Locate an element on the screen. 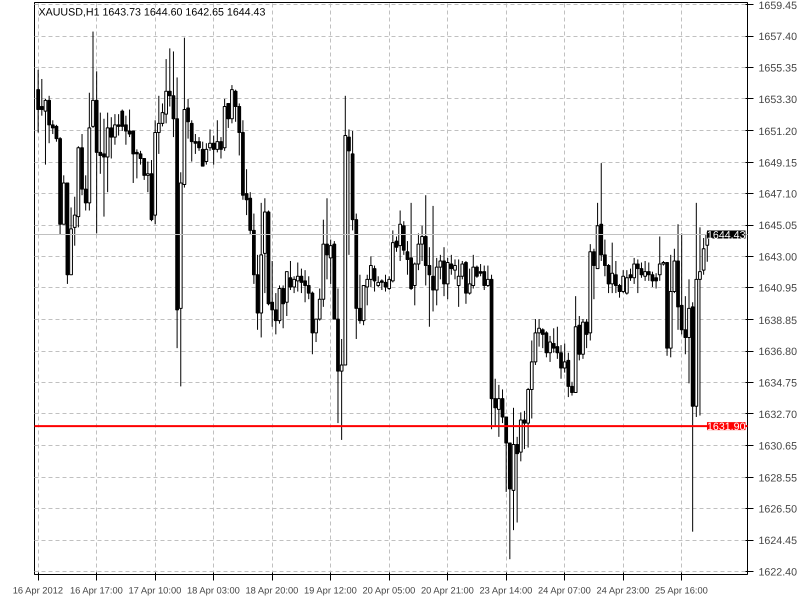 This screenshot has width=800, height=600. x-tick-label: 16 Apr 2012 is located at coordinates (38, 591).